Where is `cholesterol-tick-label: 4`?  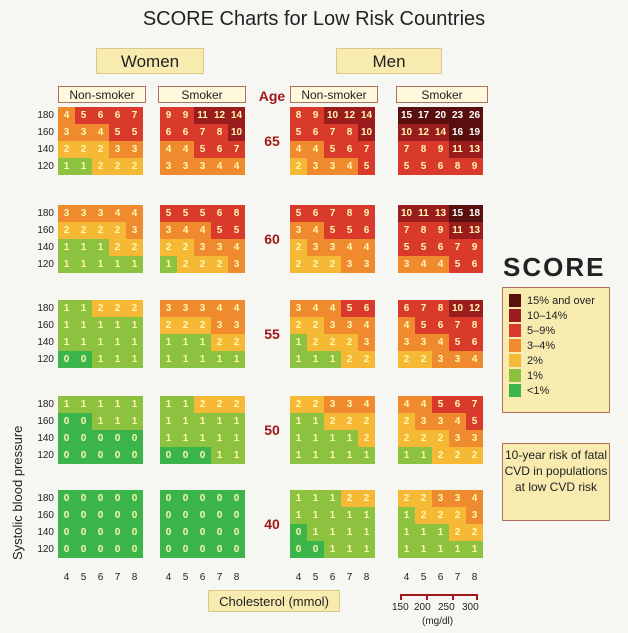
cholesterol-tick-label: 4 is located at coordinates (406, 577).